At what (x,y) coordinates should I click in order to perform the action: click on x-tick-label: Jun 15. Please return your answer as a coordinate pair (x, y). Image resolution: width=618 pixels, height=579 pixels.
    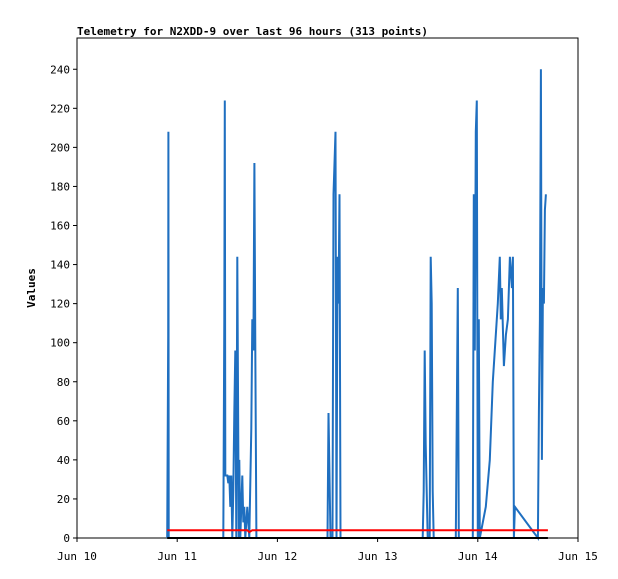
    Looking at the image, I should click on (578, 556).